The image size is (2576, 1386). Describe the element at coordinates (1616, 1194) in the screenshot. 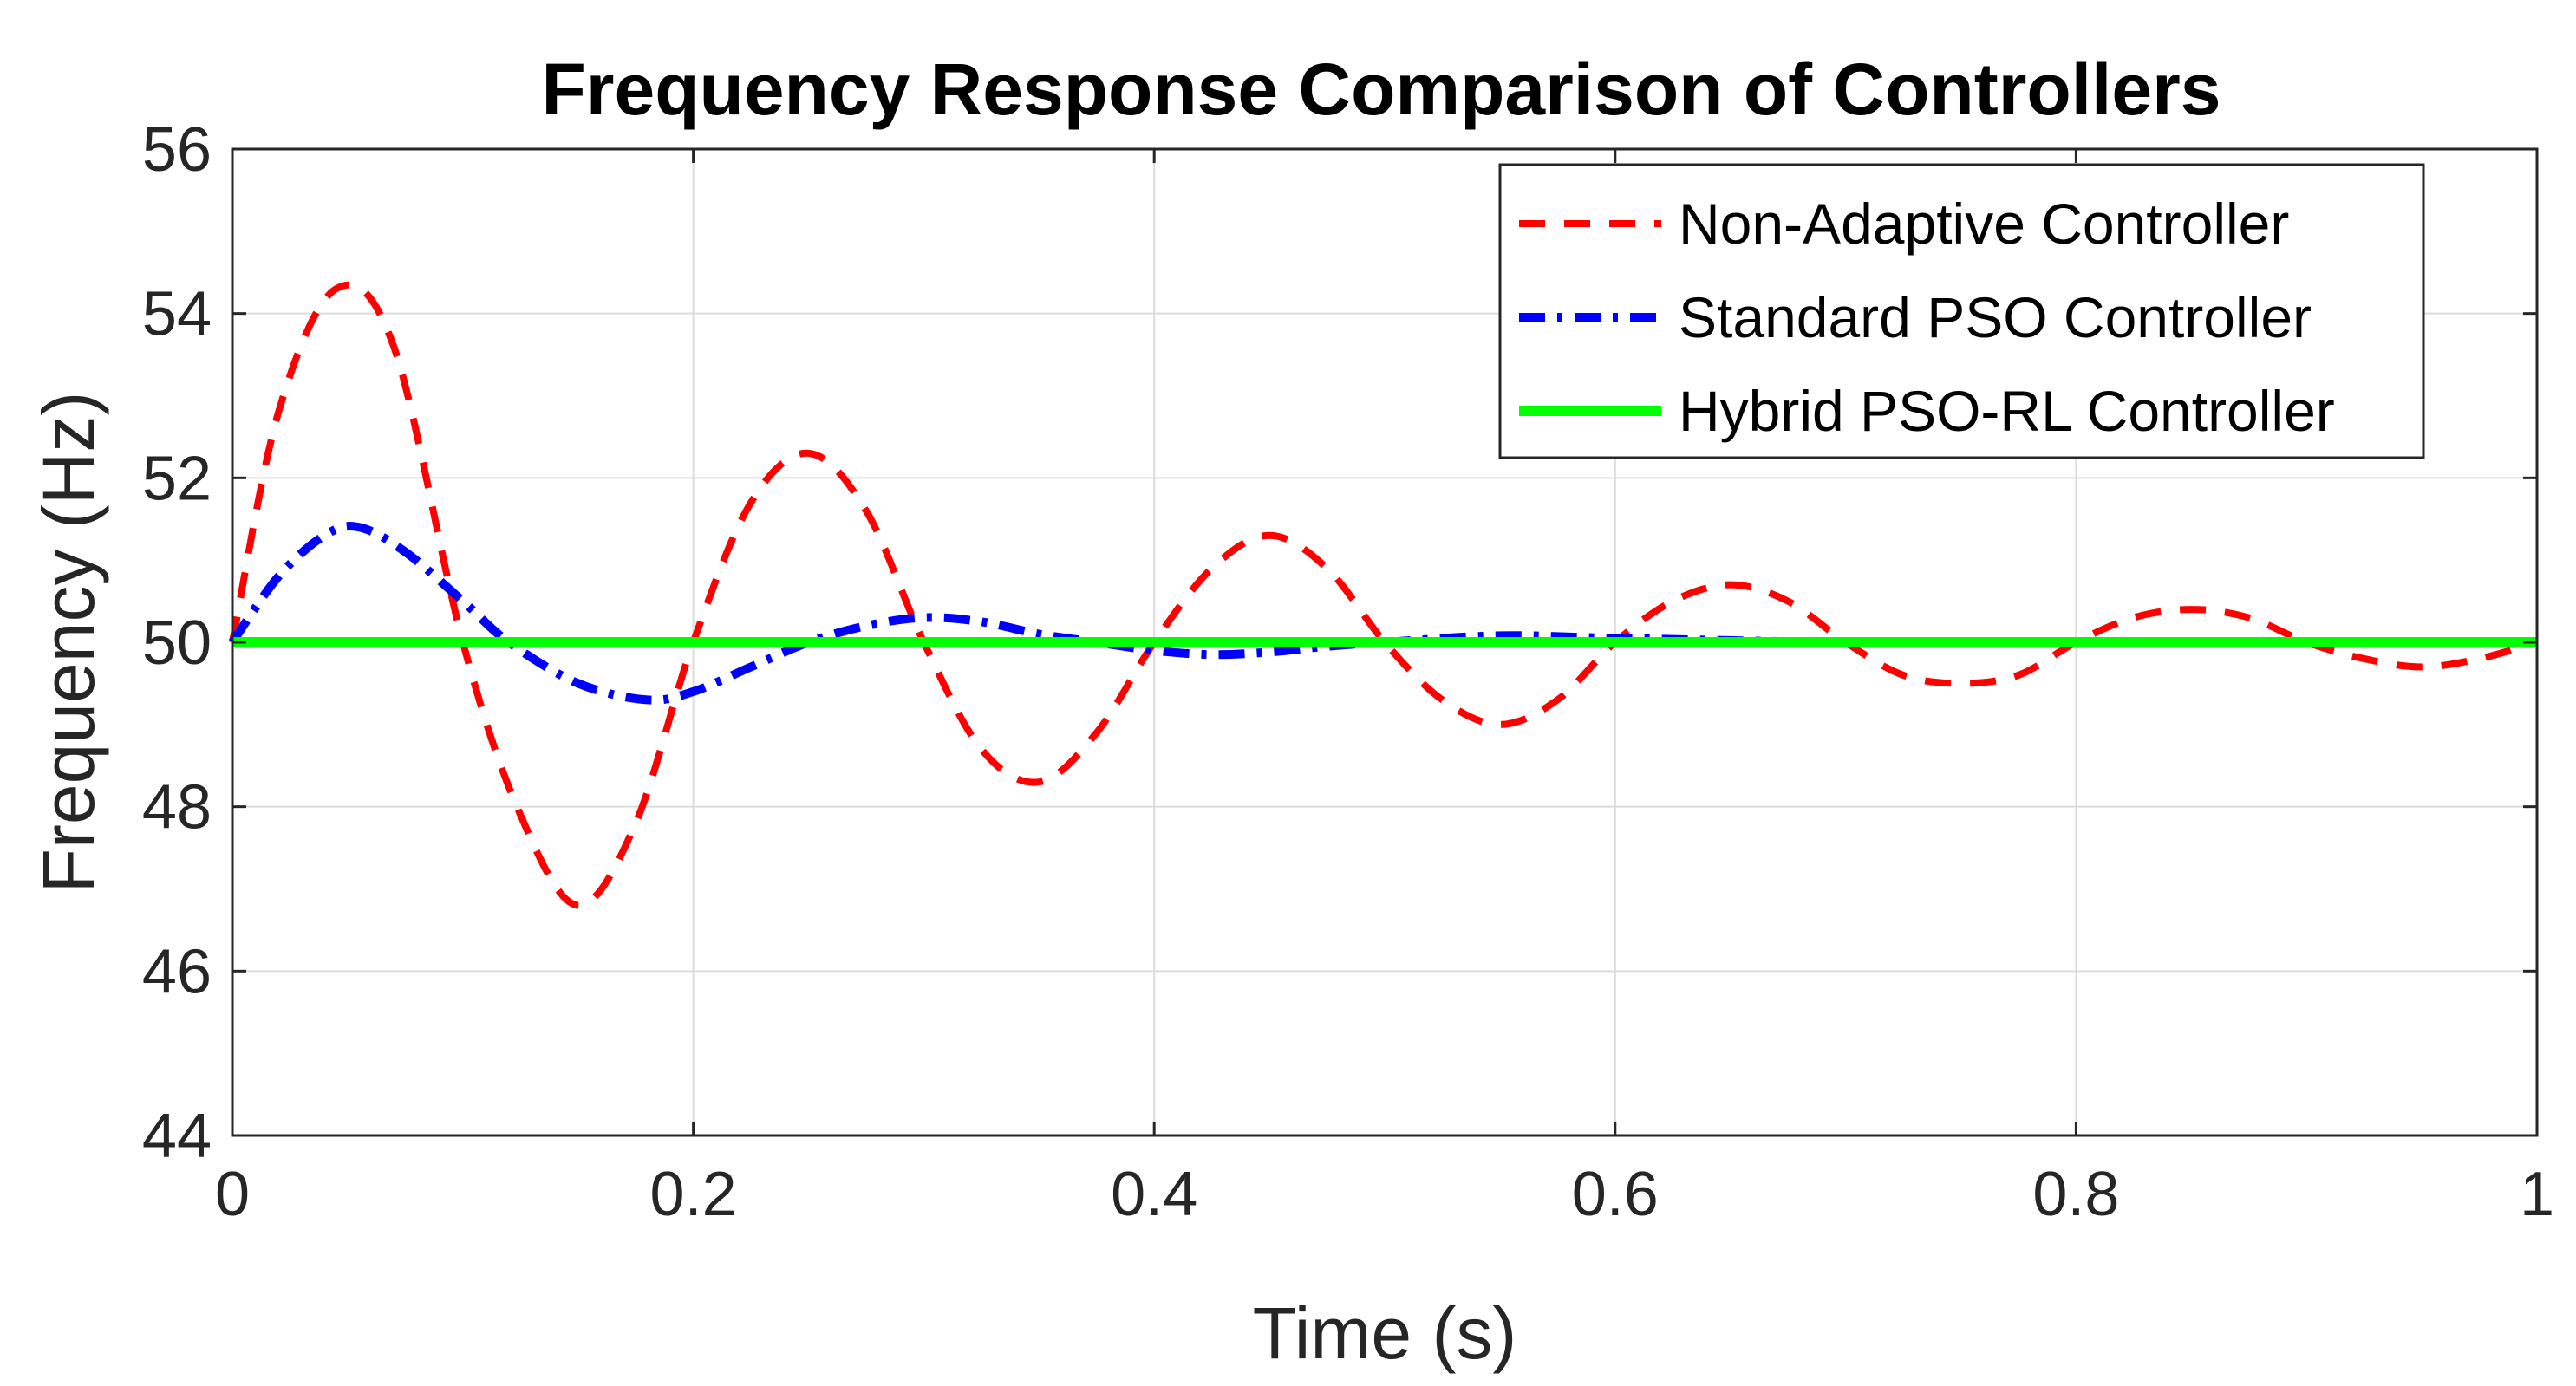

I see `x-tick-label: 0.6` at that location.